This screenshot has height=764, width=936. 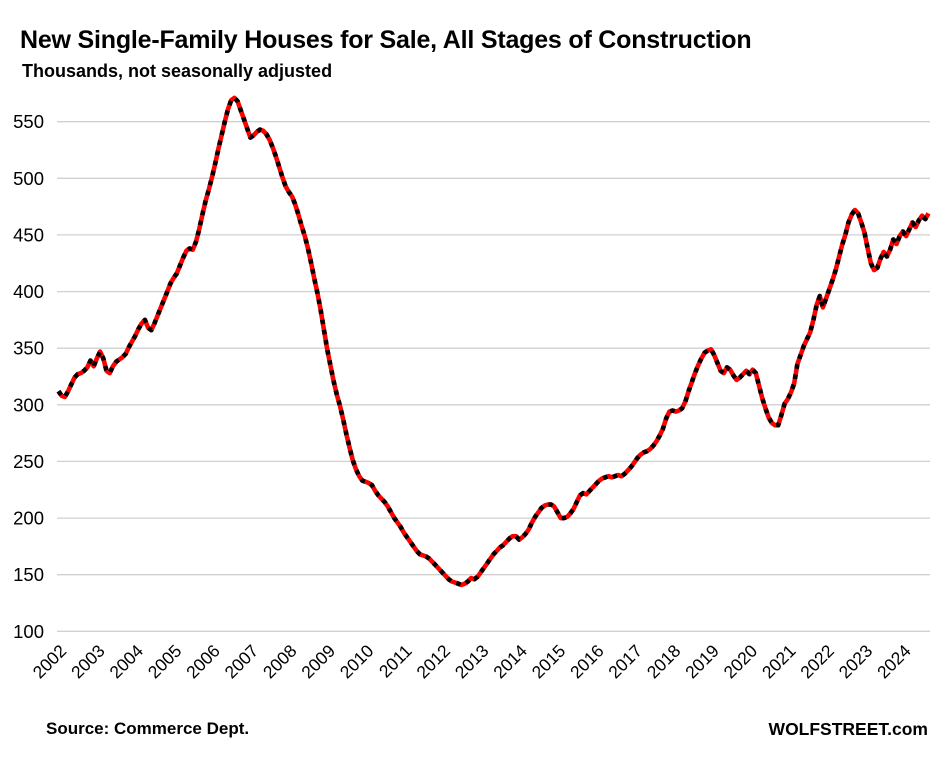 What do you see at coordinates (817, 662) in the screenshot?
I see `x-tick-label: 2022` at bounding box center [817, 662].